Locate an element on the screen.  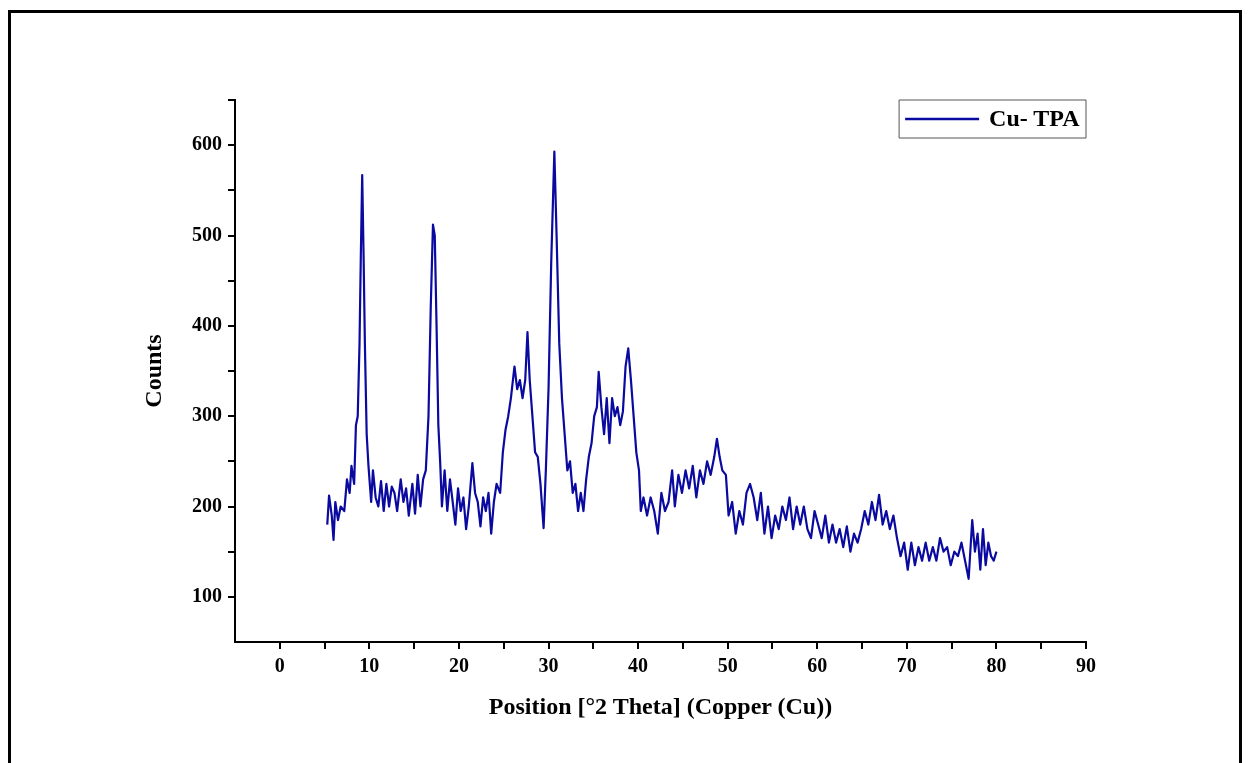
x-tick-label: 90 is located at coordinates (1086, 665).